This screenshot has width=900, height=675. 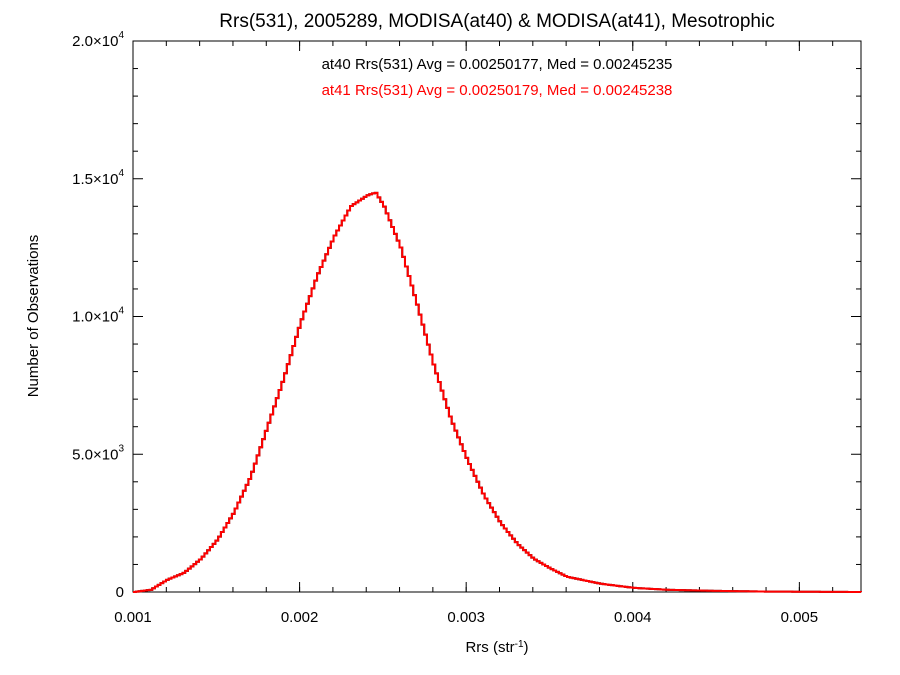 I want to click on y-axis-label: Number of Observations, so click(x=33, y=316).